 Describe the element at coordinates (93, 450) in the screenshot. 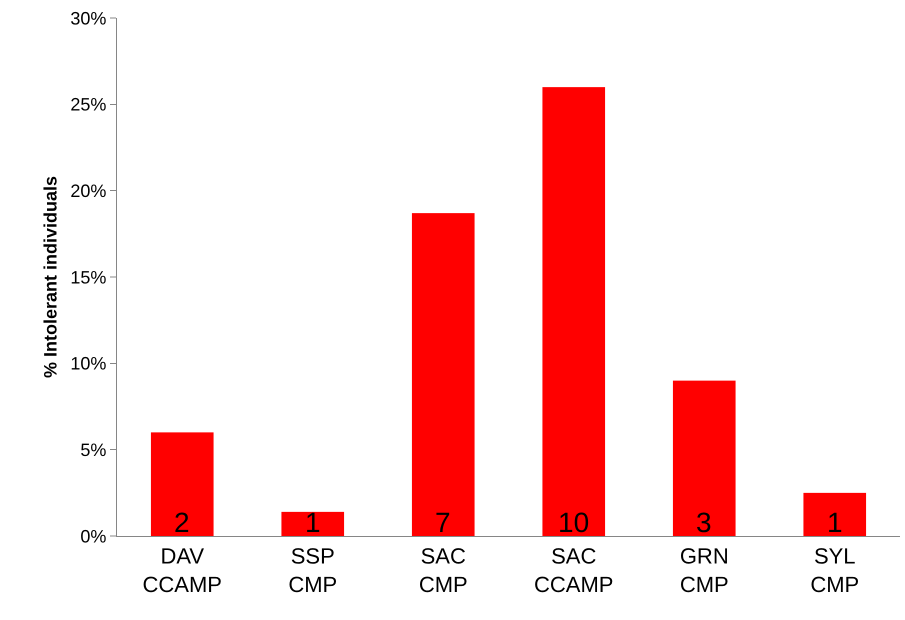

I see `y-tick-label: 5%` at that location.